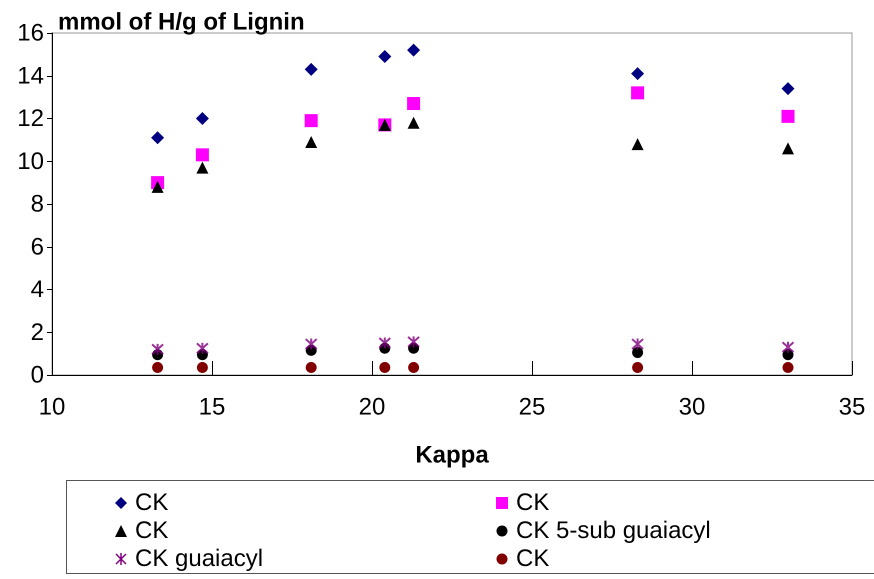 The width and height of the screenshot is (874, 579). Describe the element at coordinates (37, 375) in the screenshot. I see `y-tick-label: 0` at that location.